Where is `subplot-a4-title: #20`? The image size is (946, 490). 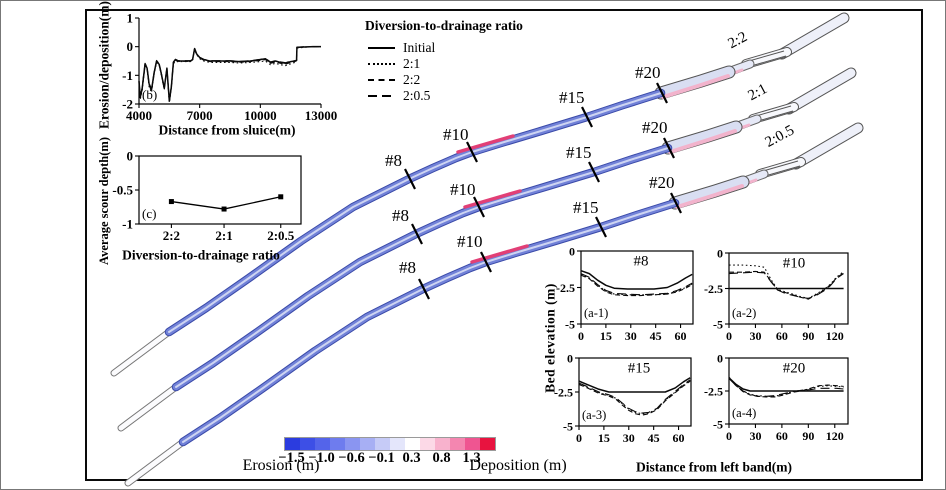 subplot-a4-title: #20 is located at coordinates (794, 368).